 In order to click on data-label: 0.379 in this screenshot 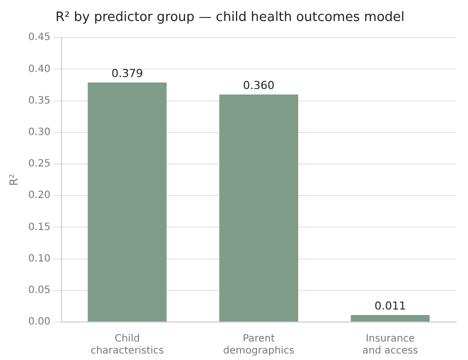, I will do `click(127, 73)`.